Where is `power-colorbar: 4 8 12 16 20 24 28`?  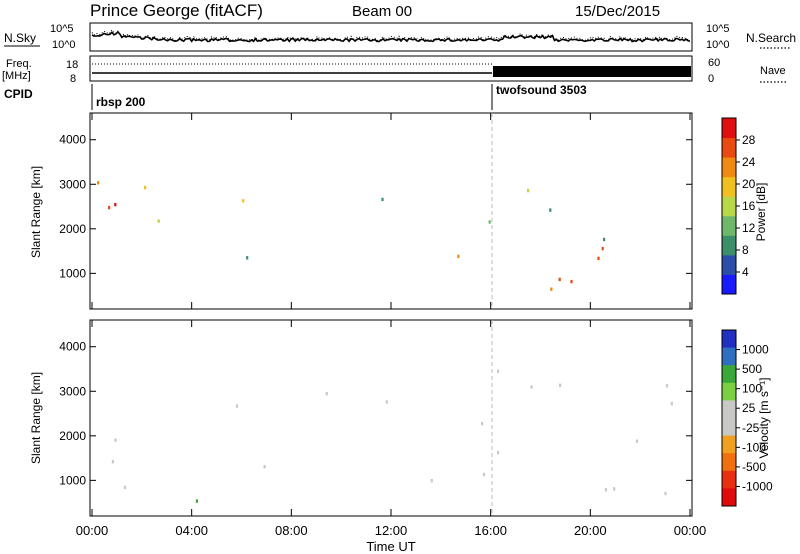 power-colorbar: 4 8 12 16 20 24 28 is located at coordinates (738, 206).